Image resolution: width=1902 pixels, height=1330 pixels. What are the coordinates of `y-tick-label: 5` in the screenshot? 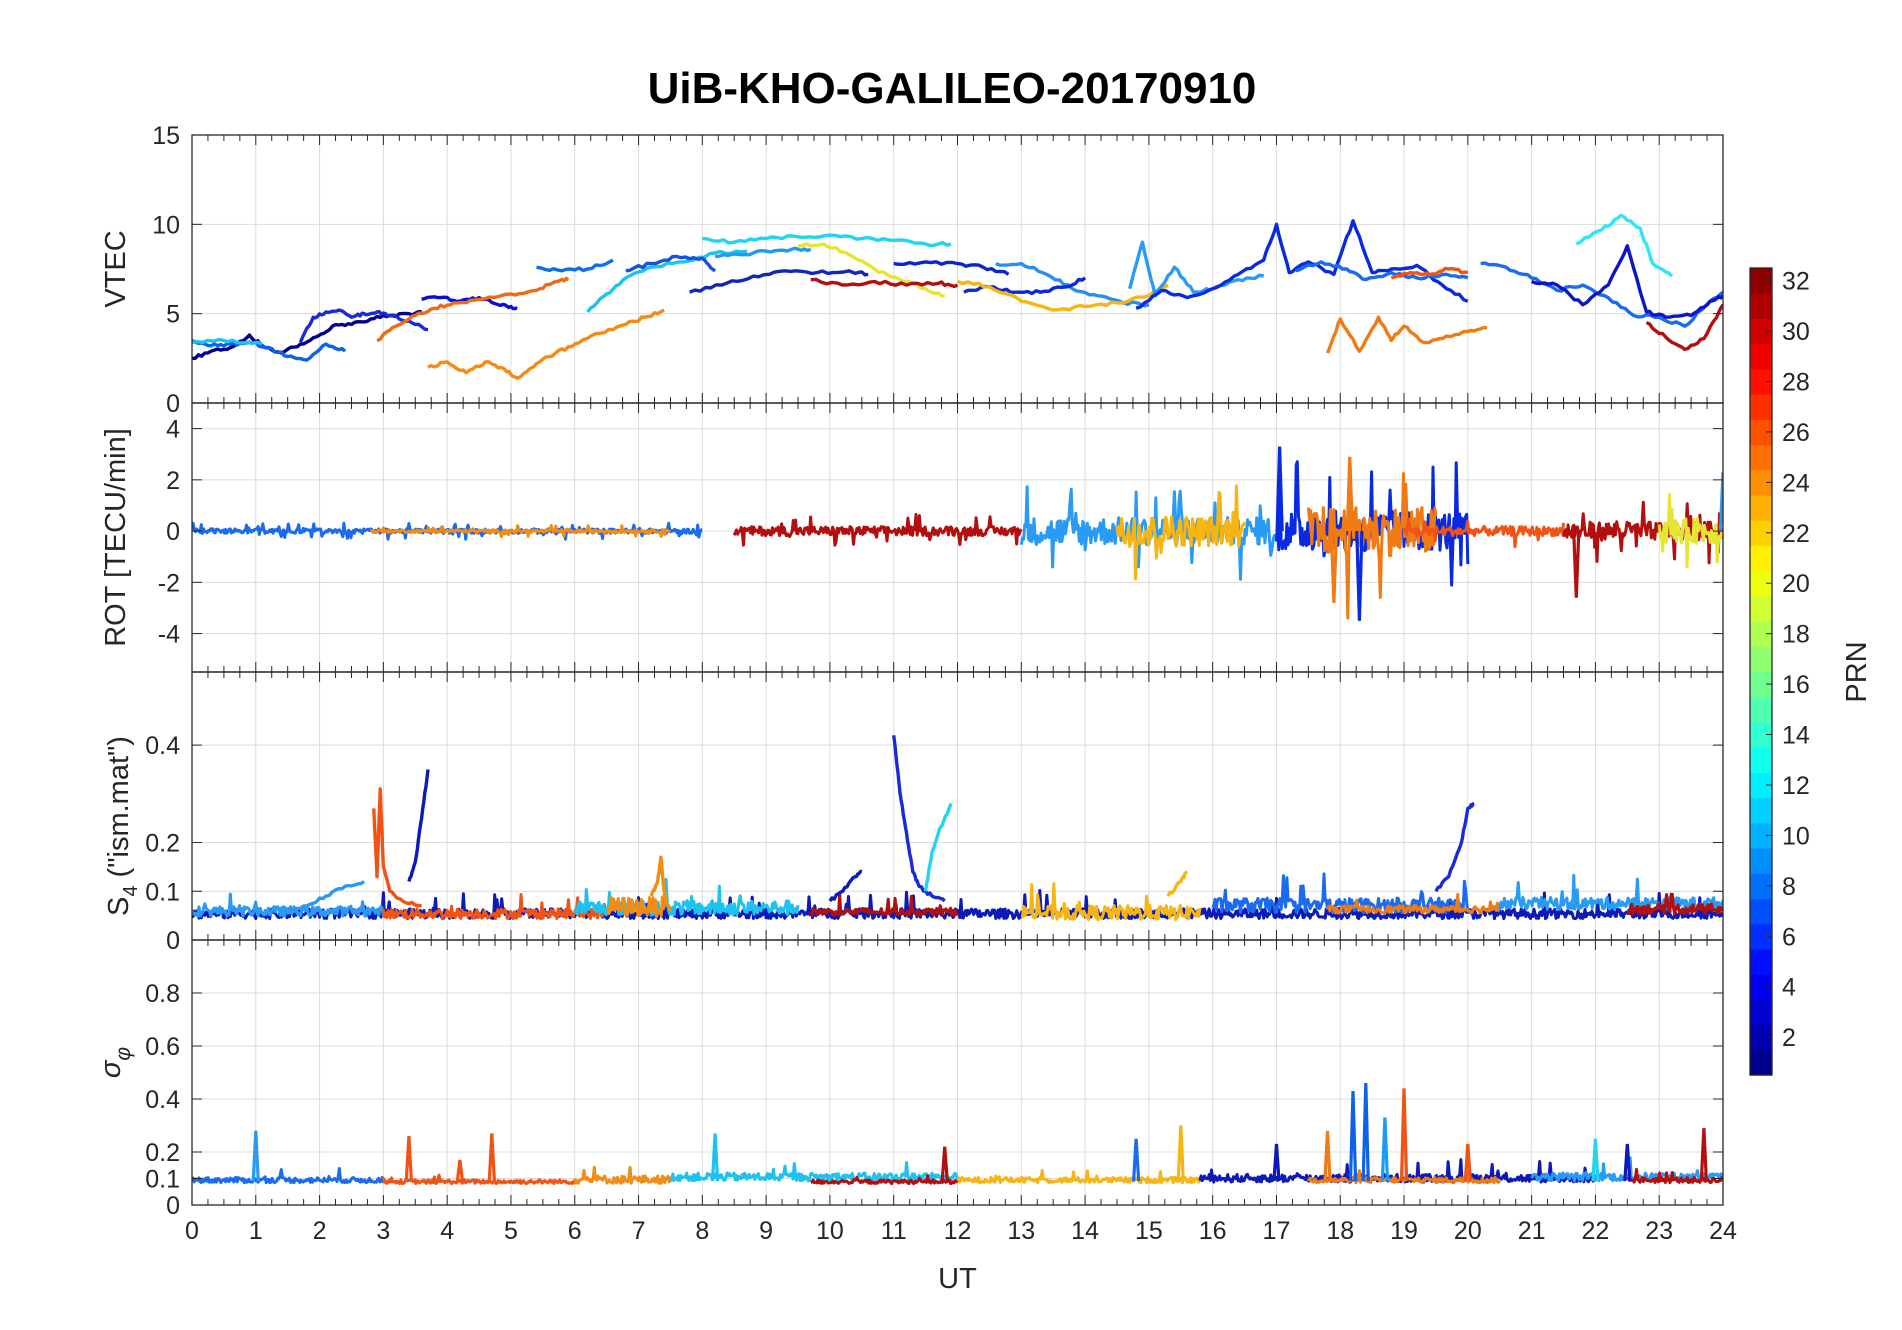 It's located at (173, 315).